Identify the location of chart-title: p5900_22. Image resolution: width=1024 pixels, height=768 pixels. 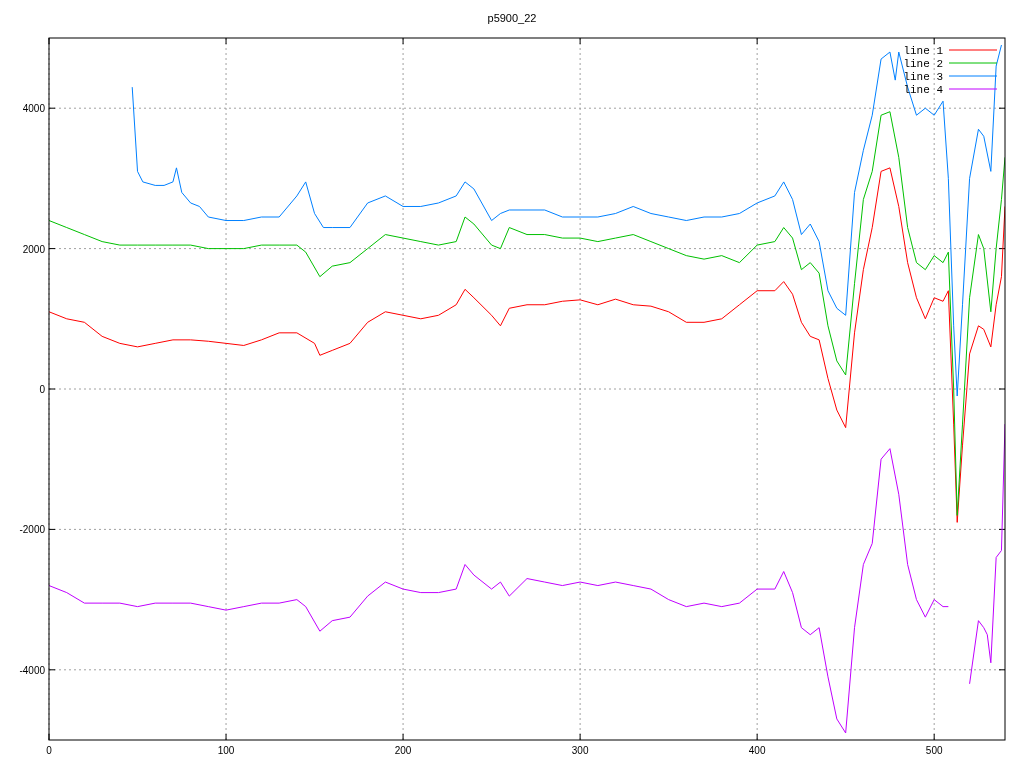
(512, 18).